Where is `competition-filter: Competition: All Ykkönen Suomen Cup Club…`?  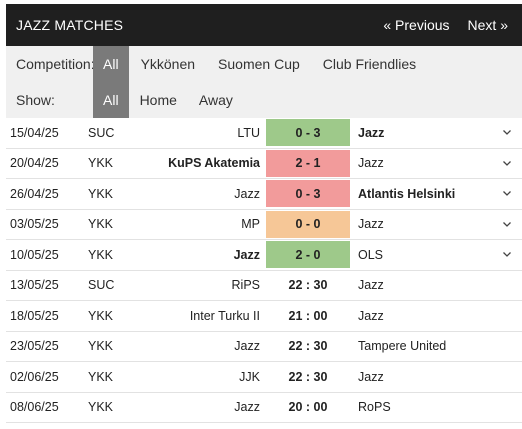 competition-filter: Competition: All Ykkönen Suomen Cup Club… is located at coordinates (264, 64).